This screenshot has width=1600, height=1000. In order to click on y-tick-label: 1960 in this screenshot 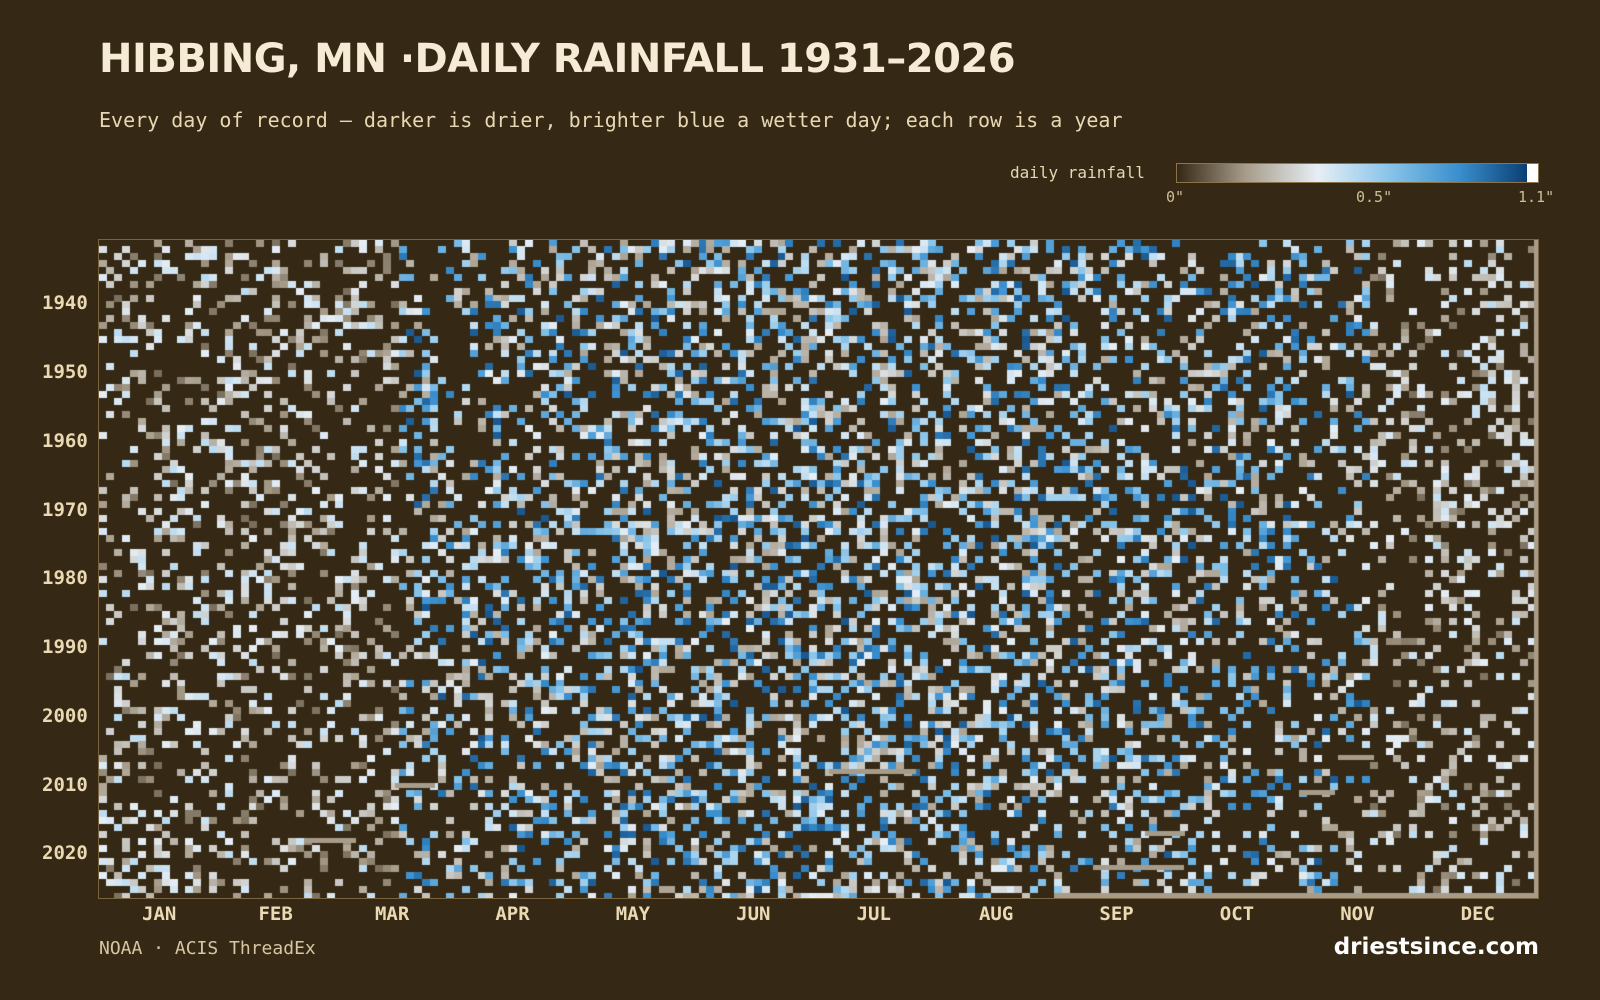, I will do `click(65, 440)`.